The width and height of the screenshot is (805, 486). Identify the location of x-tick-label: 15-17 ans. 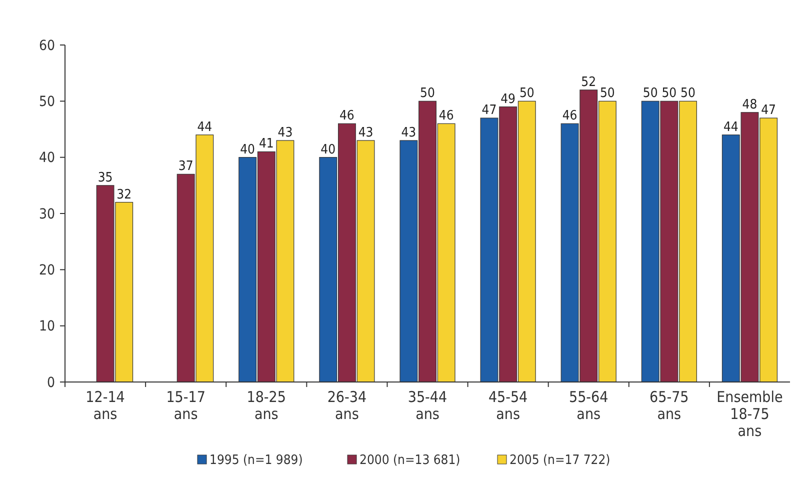
(186, 405).